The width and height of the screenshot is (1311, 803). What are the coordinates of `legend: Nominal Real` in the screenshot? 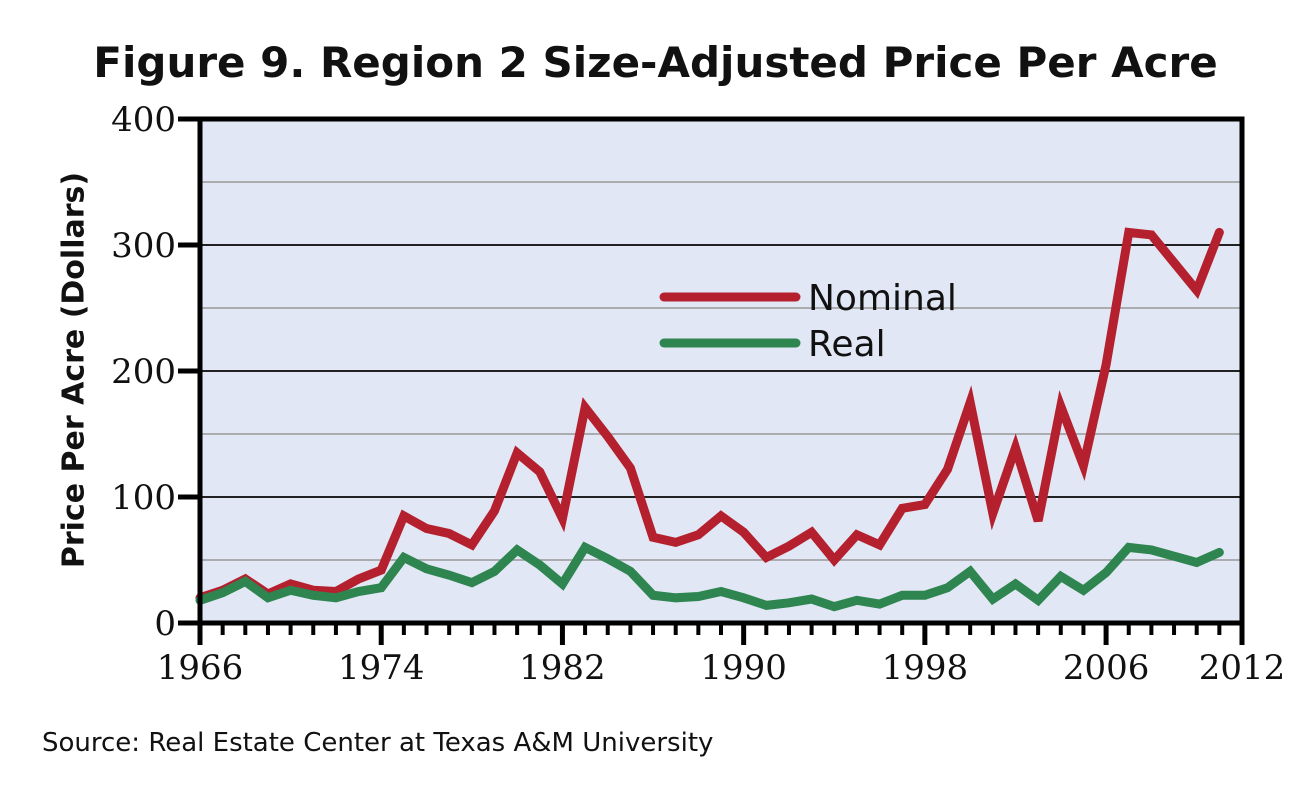 It's located at (808, 321).